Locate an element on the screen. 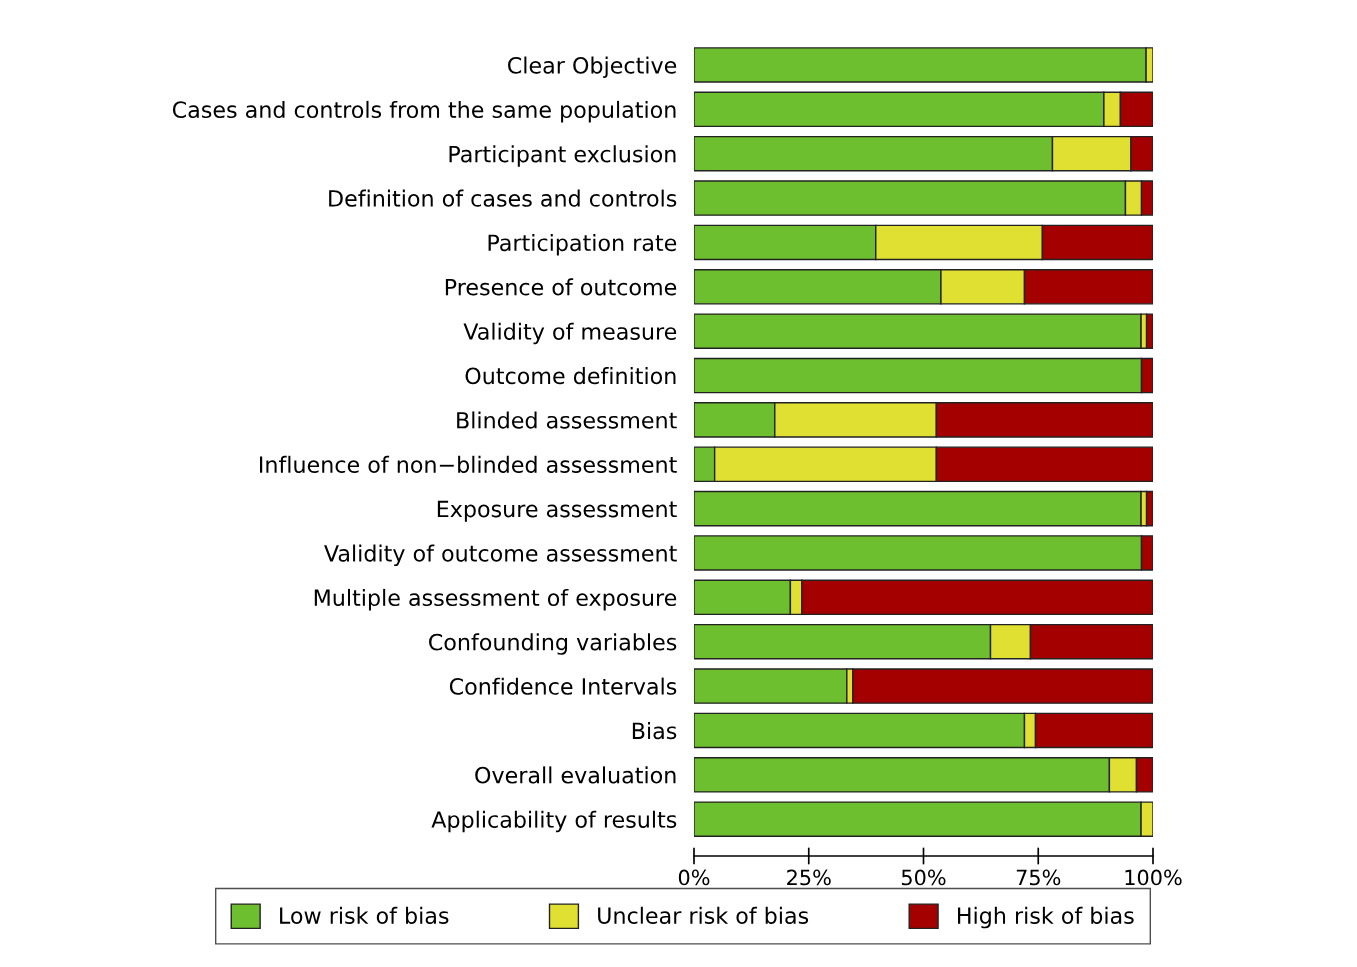 The image size is (1357, 967). y-tick-label: Participant exclusion is located at coordinates (562, 156).